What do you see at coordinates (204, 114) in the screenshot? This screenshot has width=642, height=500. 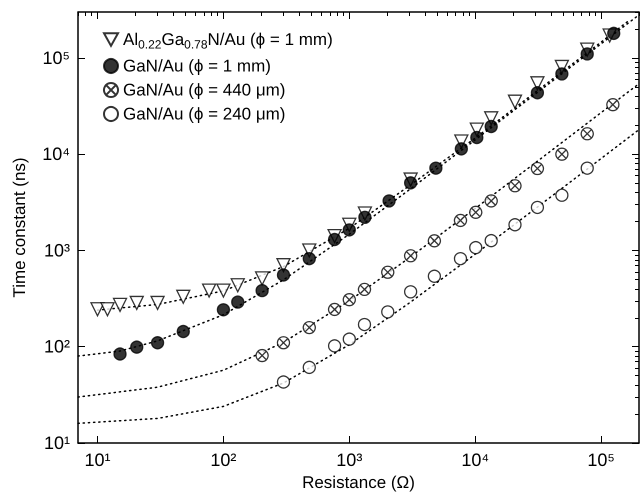 I see `legend-label: GaN/Au (ϕ = 240 μm)` at bounding box center [204, 114].